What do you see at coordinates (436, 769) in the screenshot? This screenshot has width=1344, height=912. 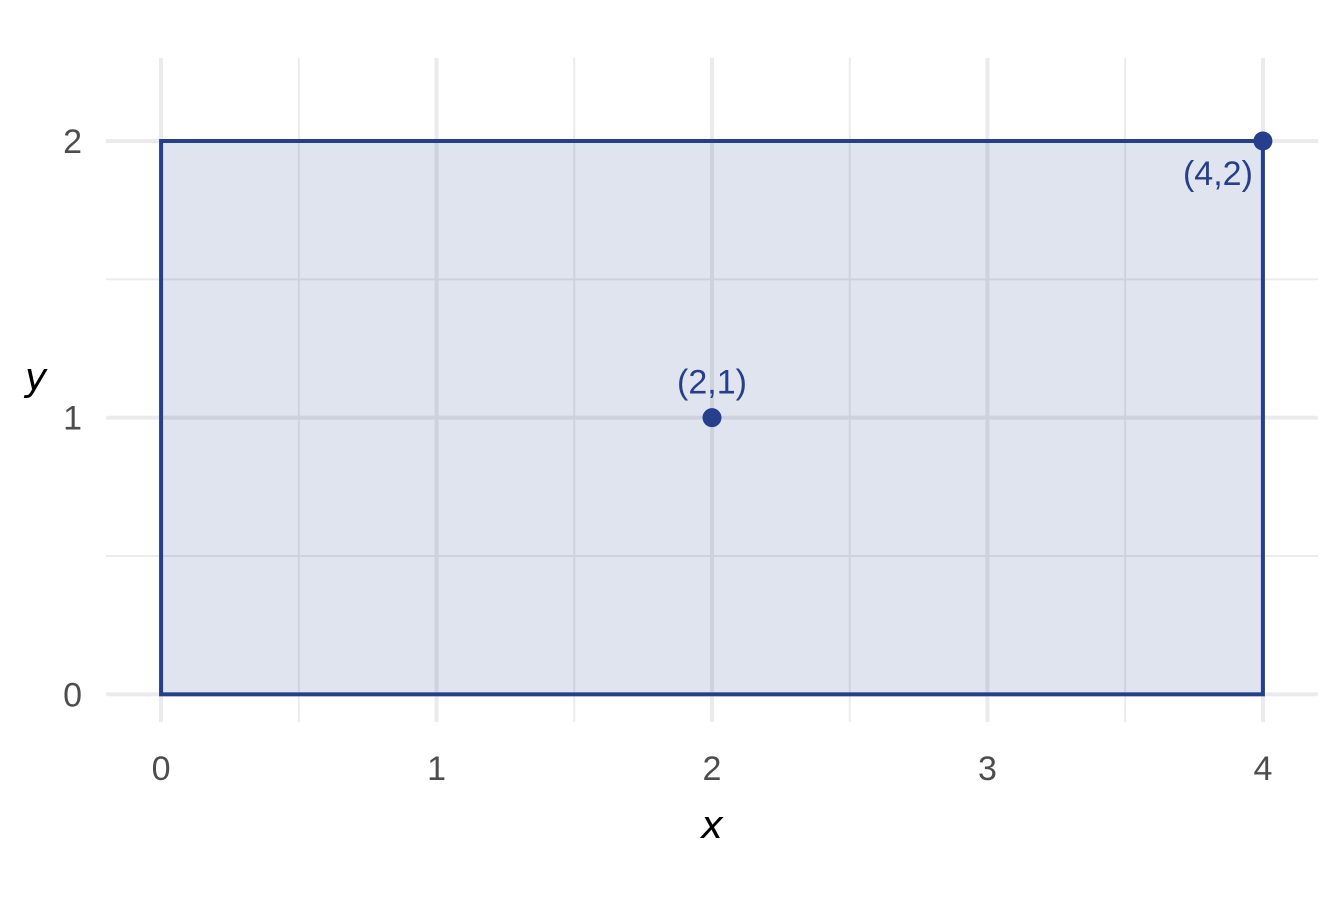 I see `x-tick-label: 1` at bounding box center [436, 769].